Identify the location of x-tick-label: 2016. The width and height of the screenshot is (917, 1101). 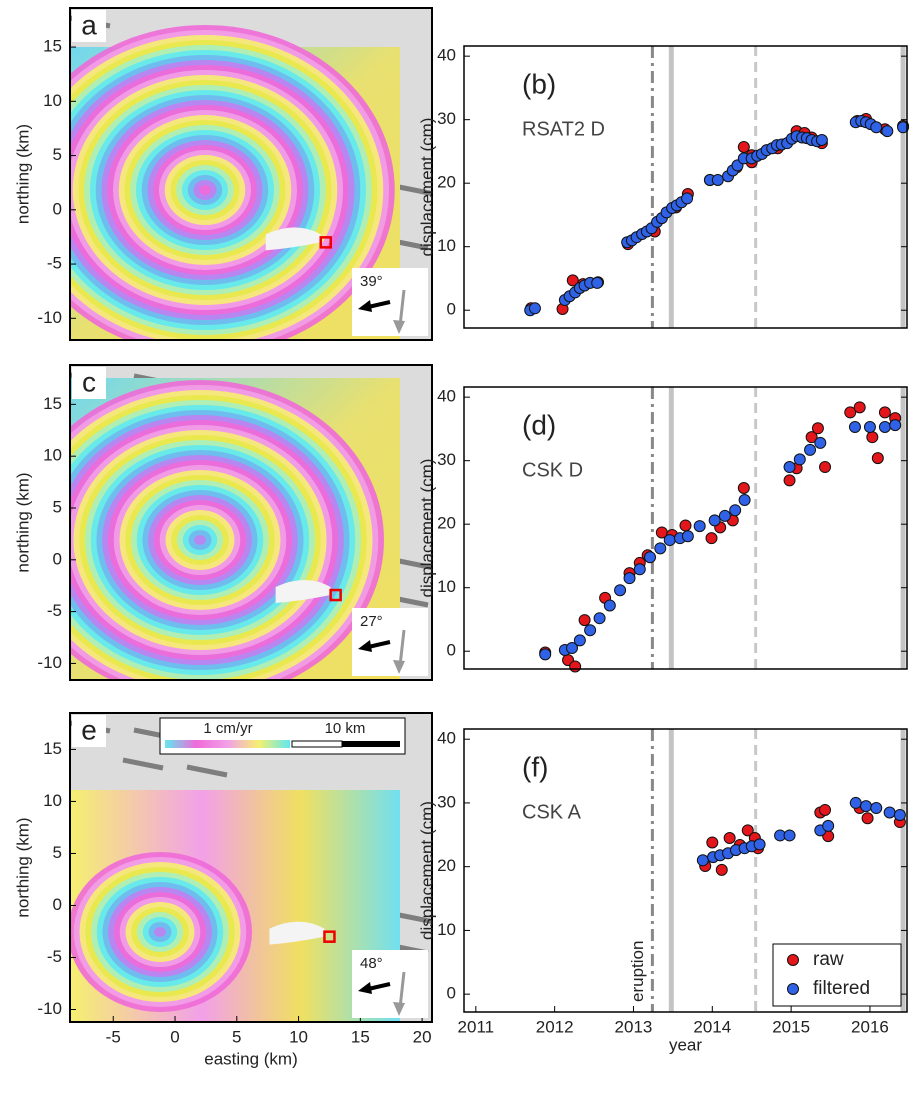
(870, 1026).